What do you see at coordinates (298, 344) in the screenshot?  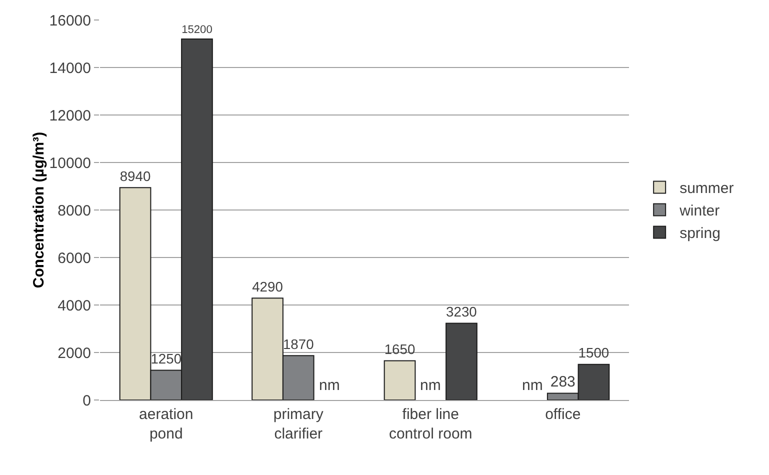 I see `data-label: 1870` at bounding box center [298, 344].